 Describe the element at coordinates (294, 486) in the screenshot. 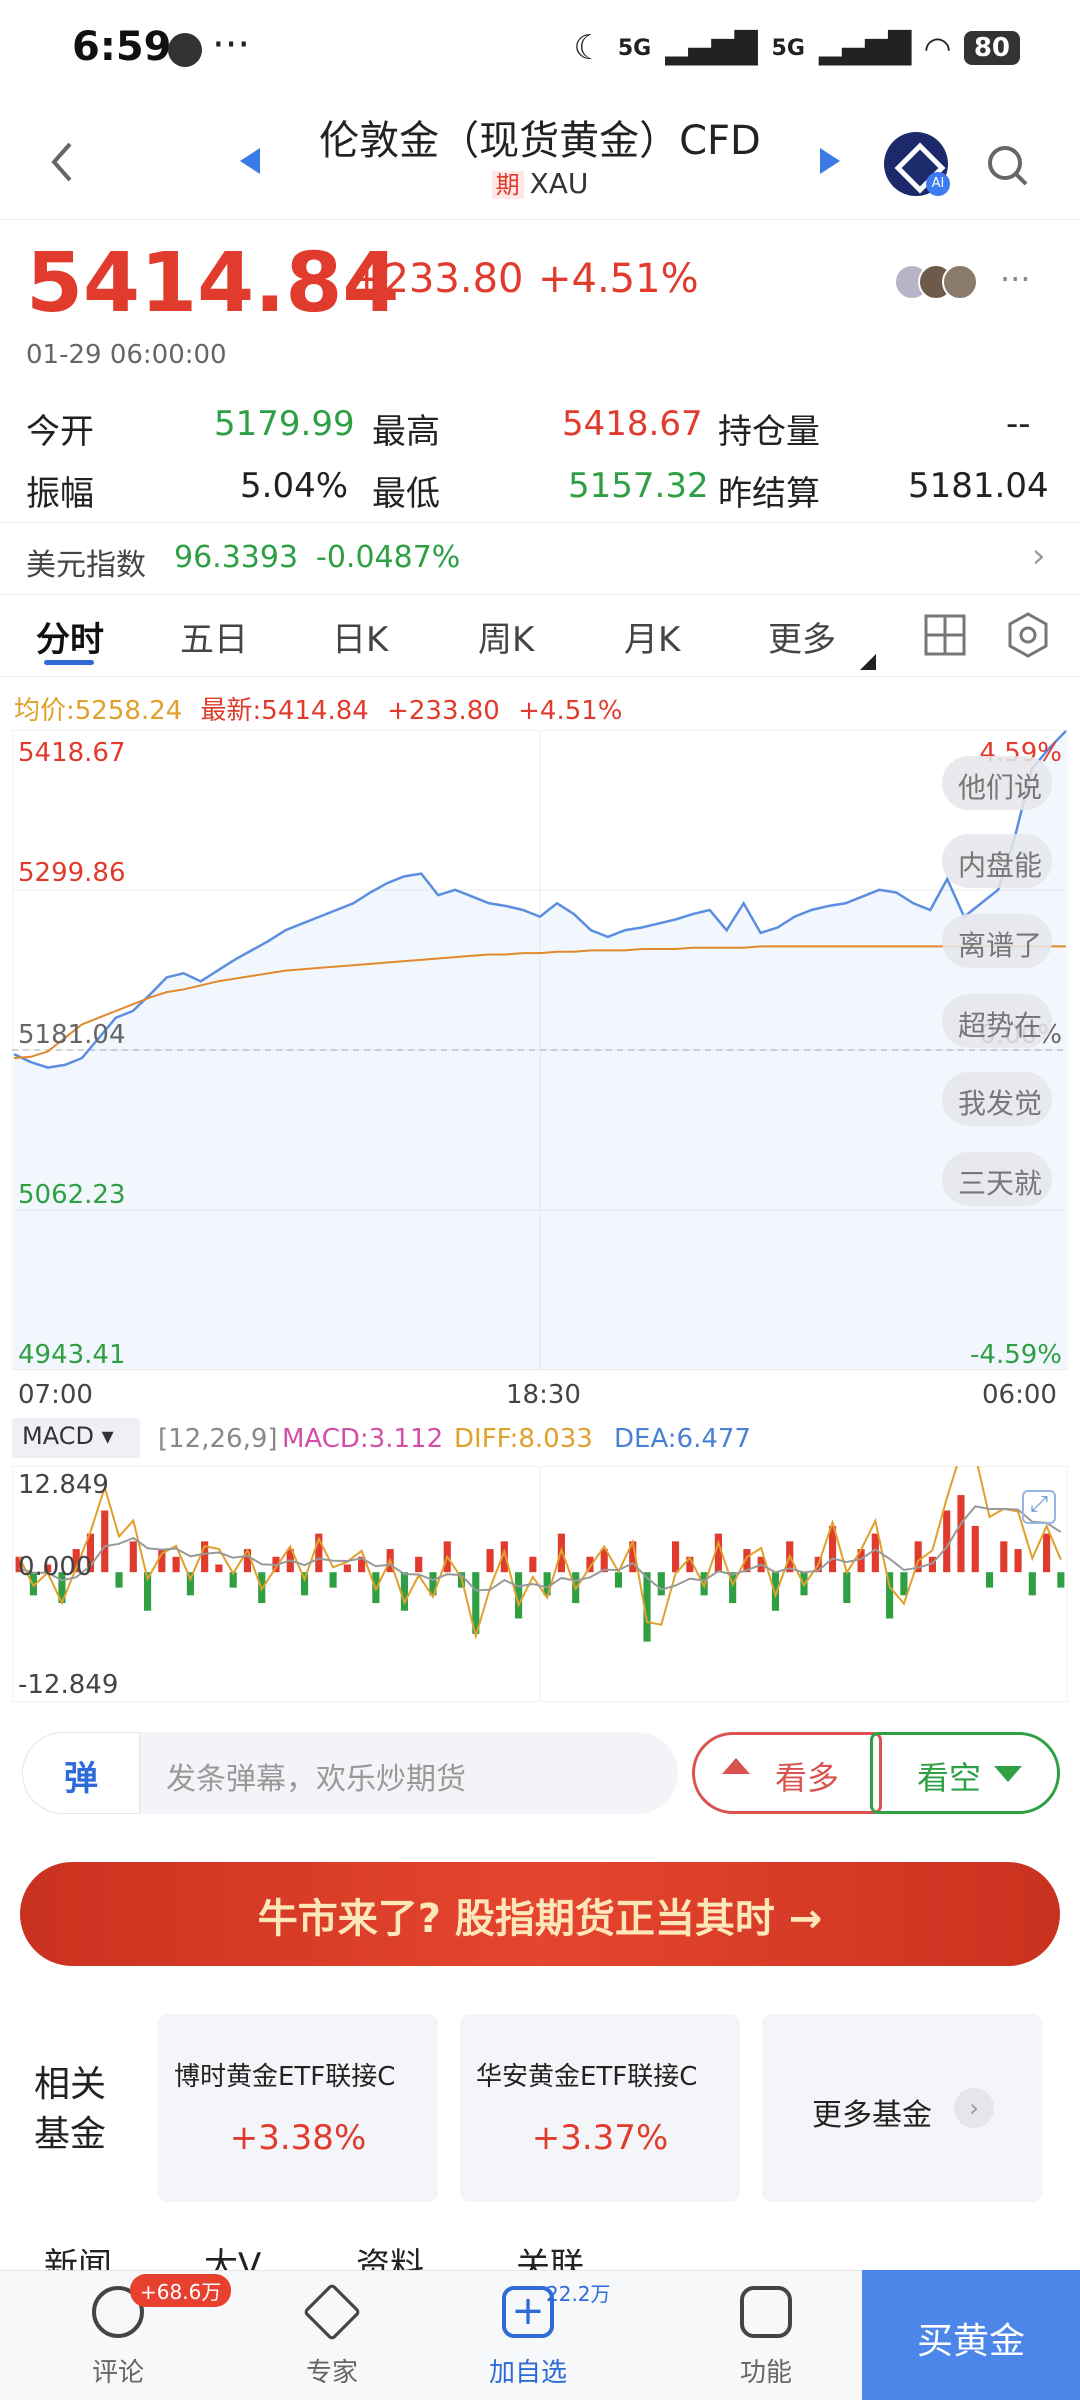

I see `stat-amplitude: 5.04%` at that location.